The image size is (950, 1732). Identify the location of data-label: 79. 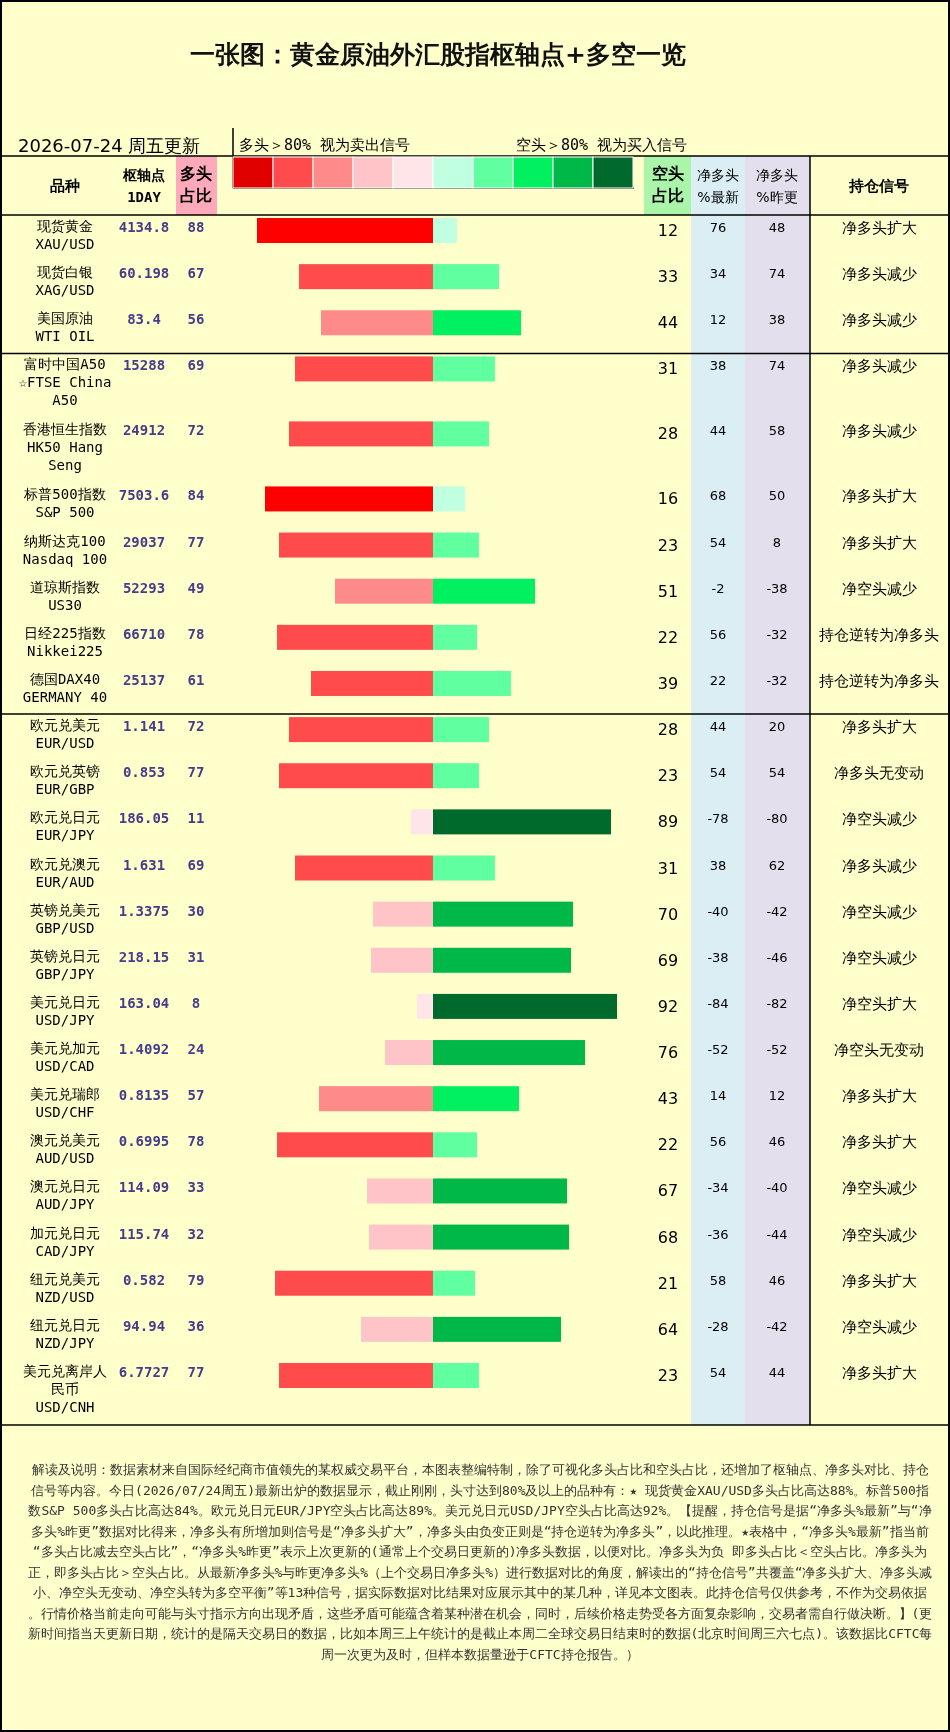
(196, 1279).